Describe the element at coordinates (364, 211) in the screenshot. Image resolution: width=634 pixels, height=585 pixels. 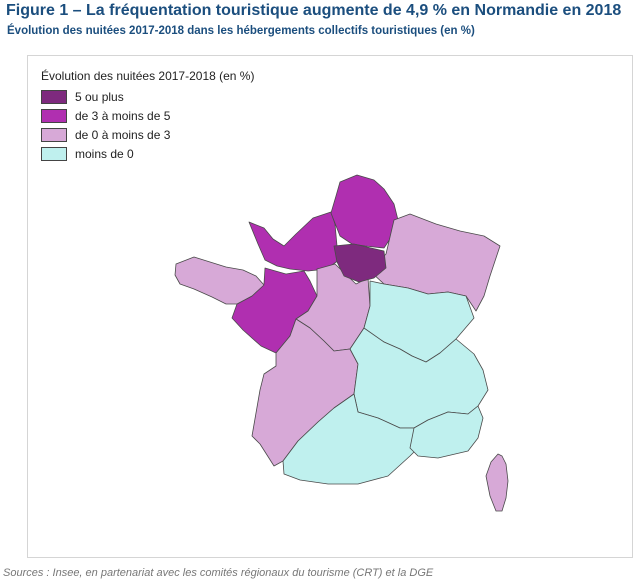
I see `region-hauts-de-france` at that location.